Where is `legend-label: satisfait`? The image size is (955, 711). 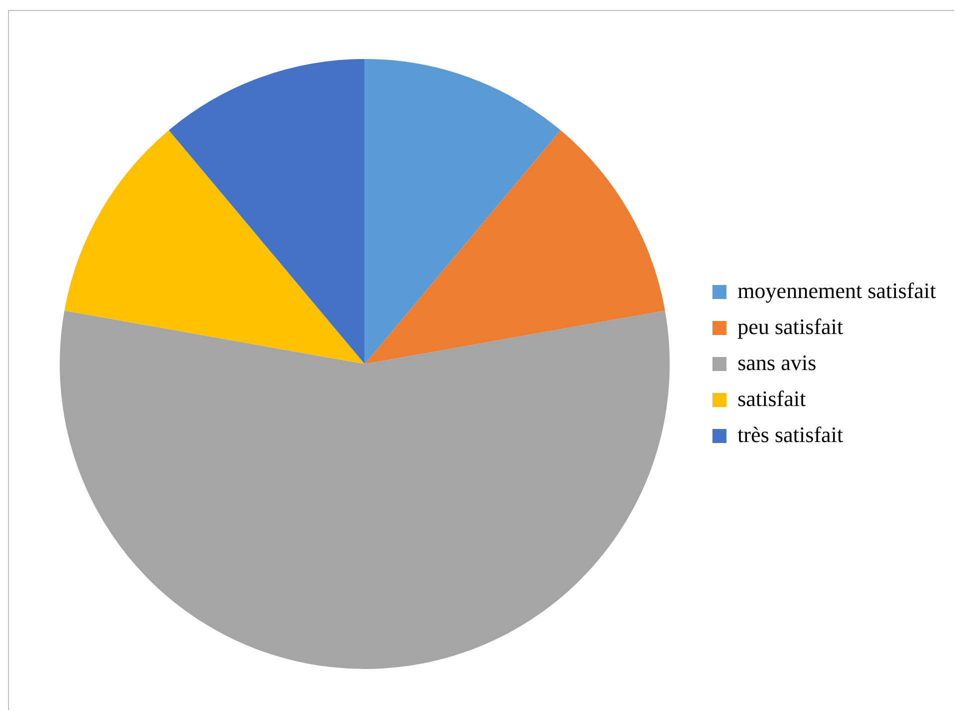
legend-label: satisfait is located at coordinates (771, 398).